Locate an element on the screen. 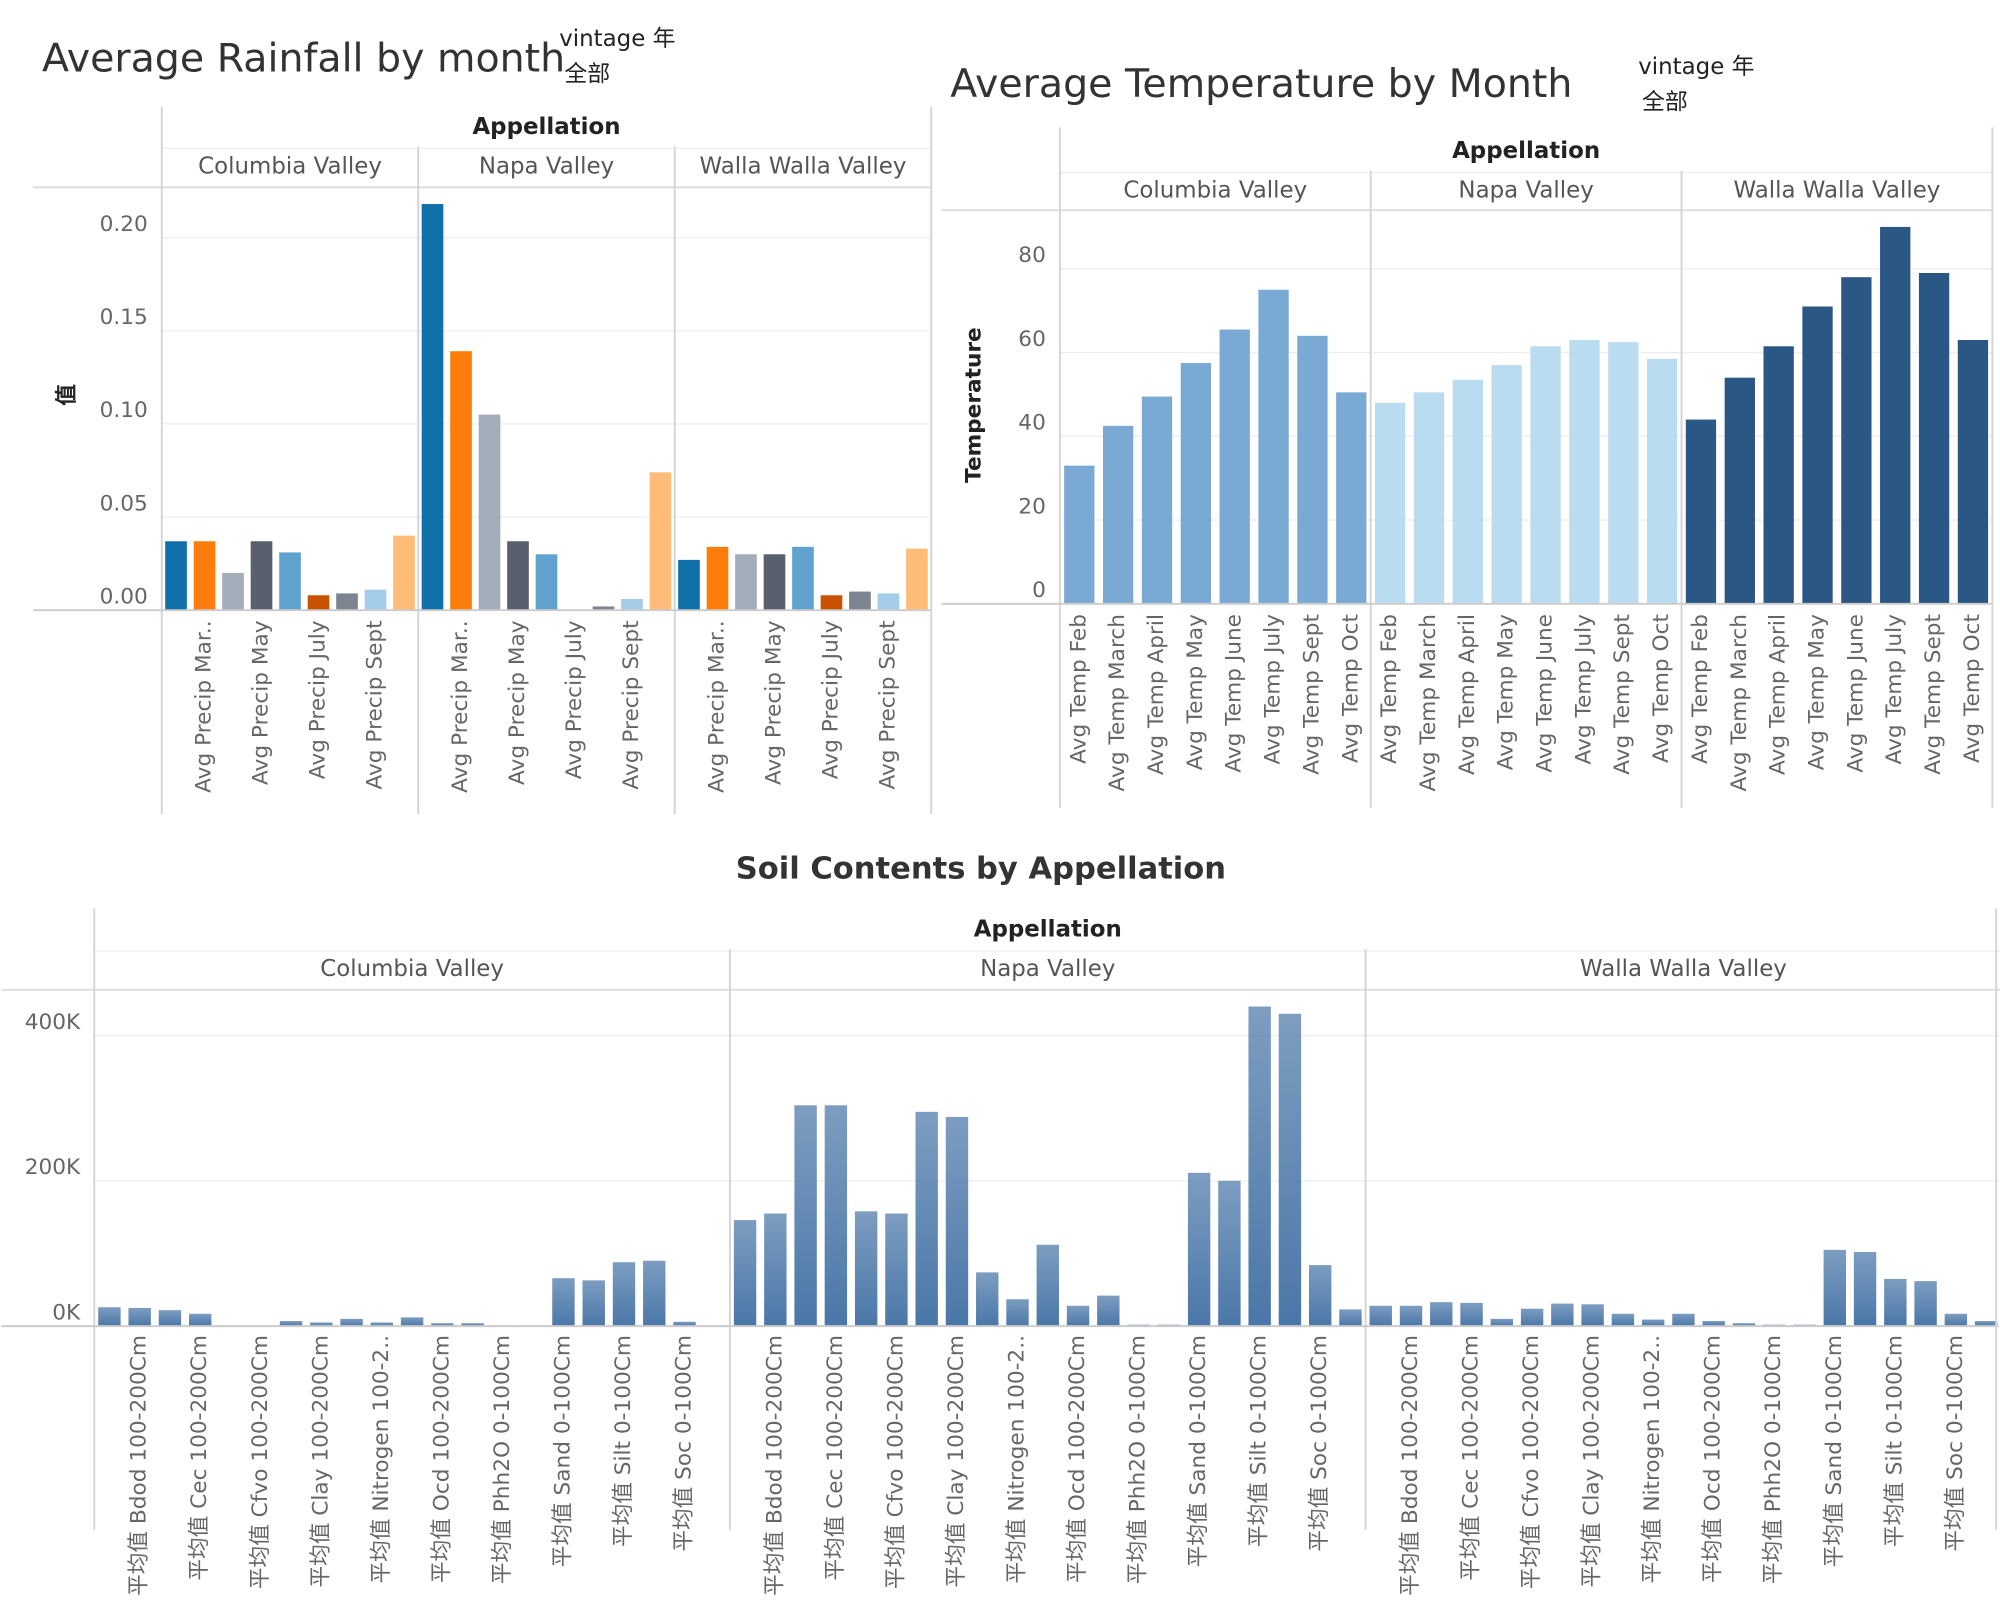 The height and width of the screenshot is (1600, 2000). x-tick-label: Avg Temp Oct is located at coordinates (1350, 688).